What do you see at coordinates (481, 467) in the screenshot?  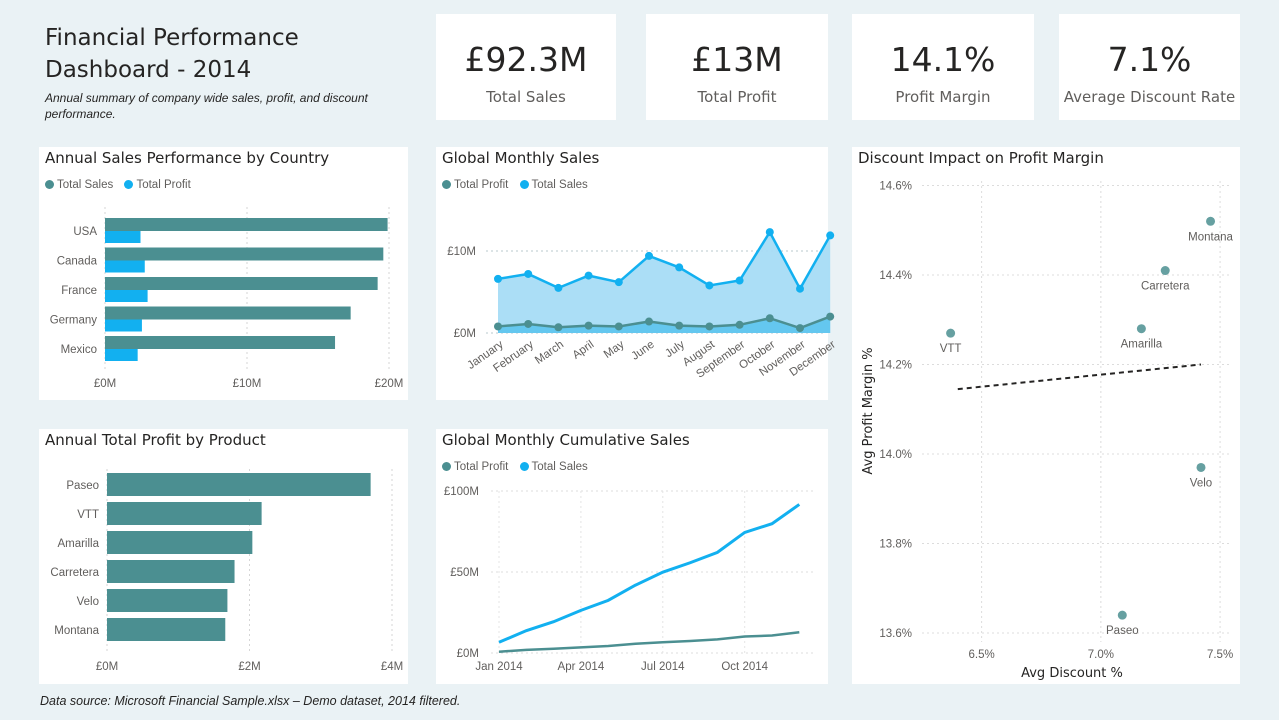 I see `legend-label: Total Profit` at bounding box center [481, 467].